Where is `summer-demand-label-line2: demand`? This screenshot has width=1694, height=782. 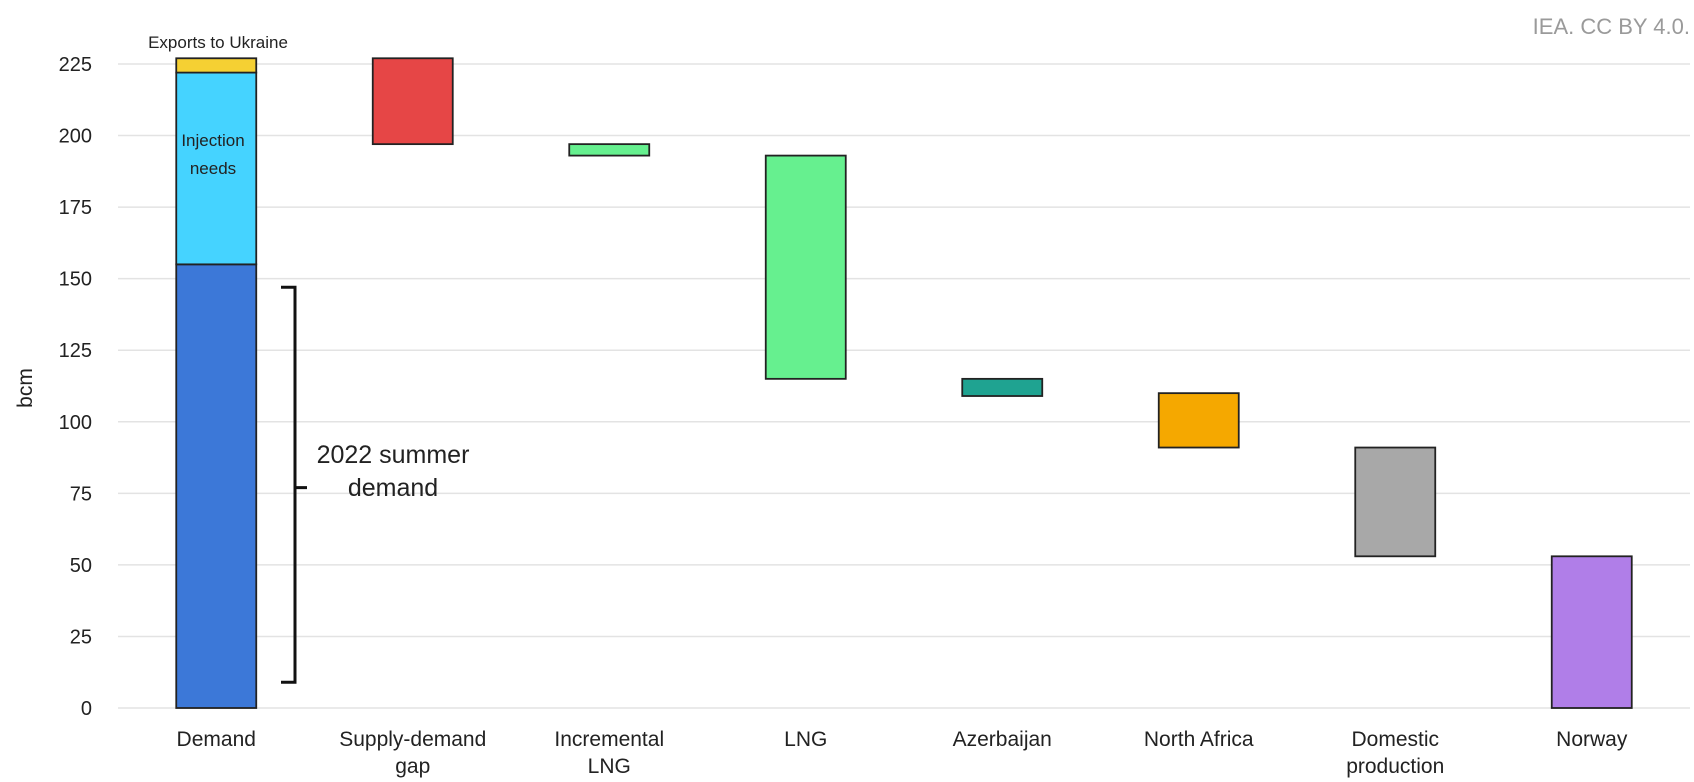 summer-demand-label-line2: demand is located at coordinates (393, 488).